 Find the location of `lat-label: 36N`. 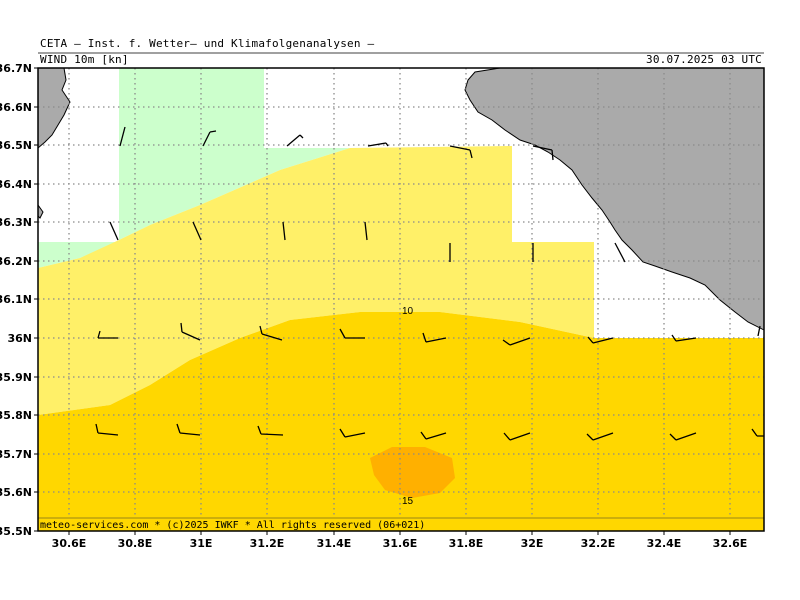

lat-label: 36N is located at coordinates (19, 338).